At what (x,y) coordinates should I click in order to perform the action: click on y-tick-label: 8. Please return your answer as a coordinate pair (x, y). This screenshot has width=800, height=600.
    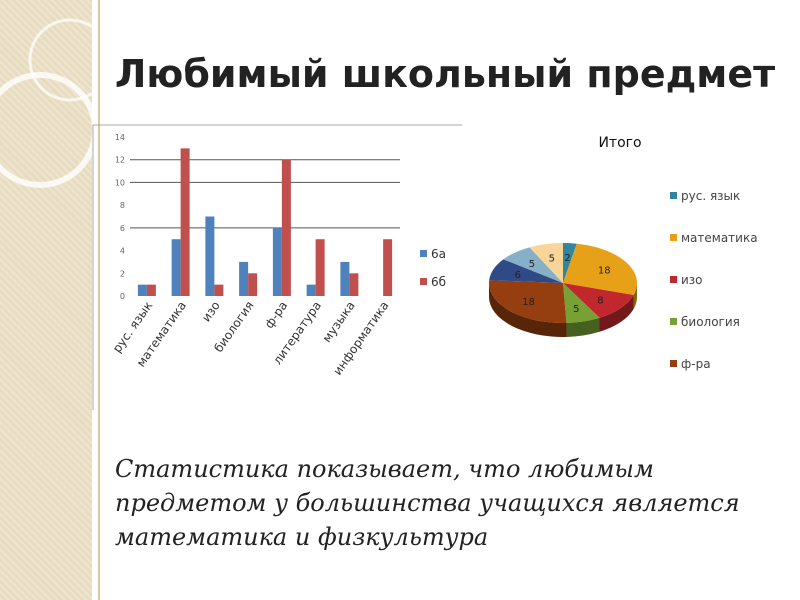
    Looking at the image, I should click on (122, 205).